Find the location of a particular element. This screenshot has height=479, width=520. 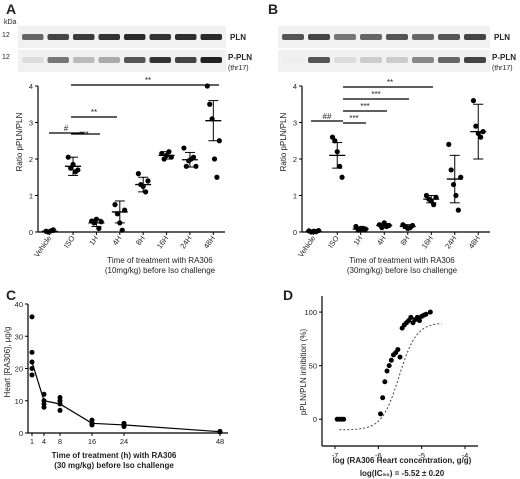

x-tick-label: 24 is located at coordinates (124, 441).